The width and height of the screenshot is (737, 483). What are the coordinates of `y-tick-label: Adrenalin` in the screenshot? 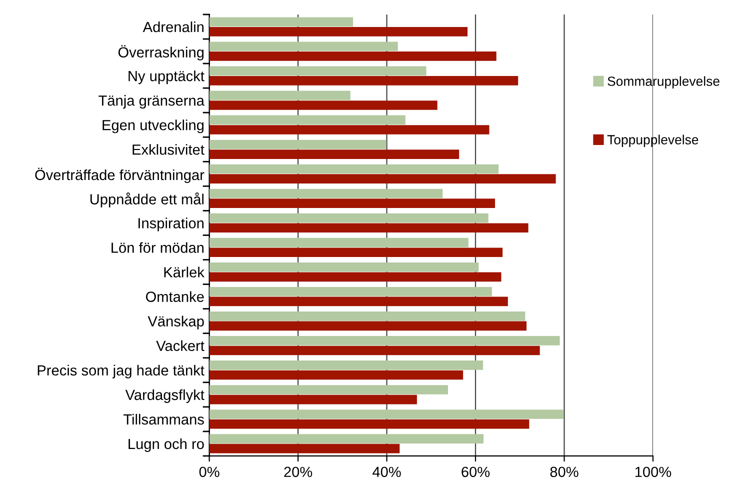 It's located at (173, 26).